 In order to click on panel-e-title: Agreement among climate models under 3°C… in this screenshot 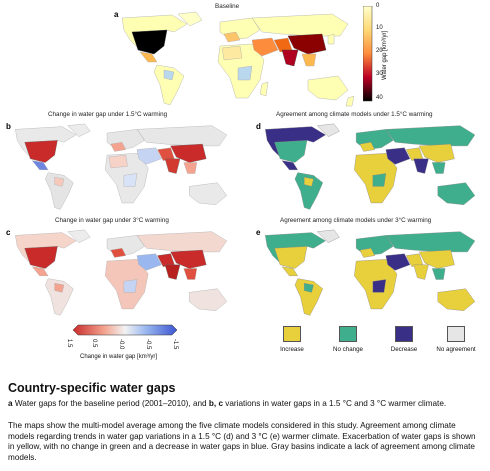, I will do `click(356, 220)`.